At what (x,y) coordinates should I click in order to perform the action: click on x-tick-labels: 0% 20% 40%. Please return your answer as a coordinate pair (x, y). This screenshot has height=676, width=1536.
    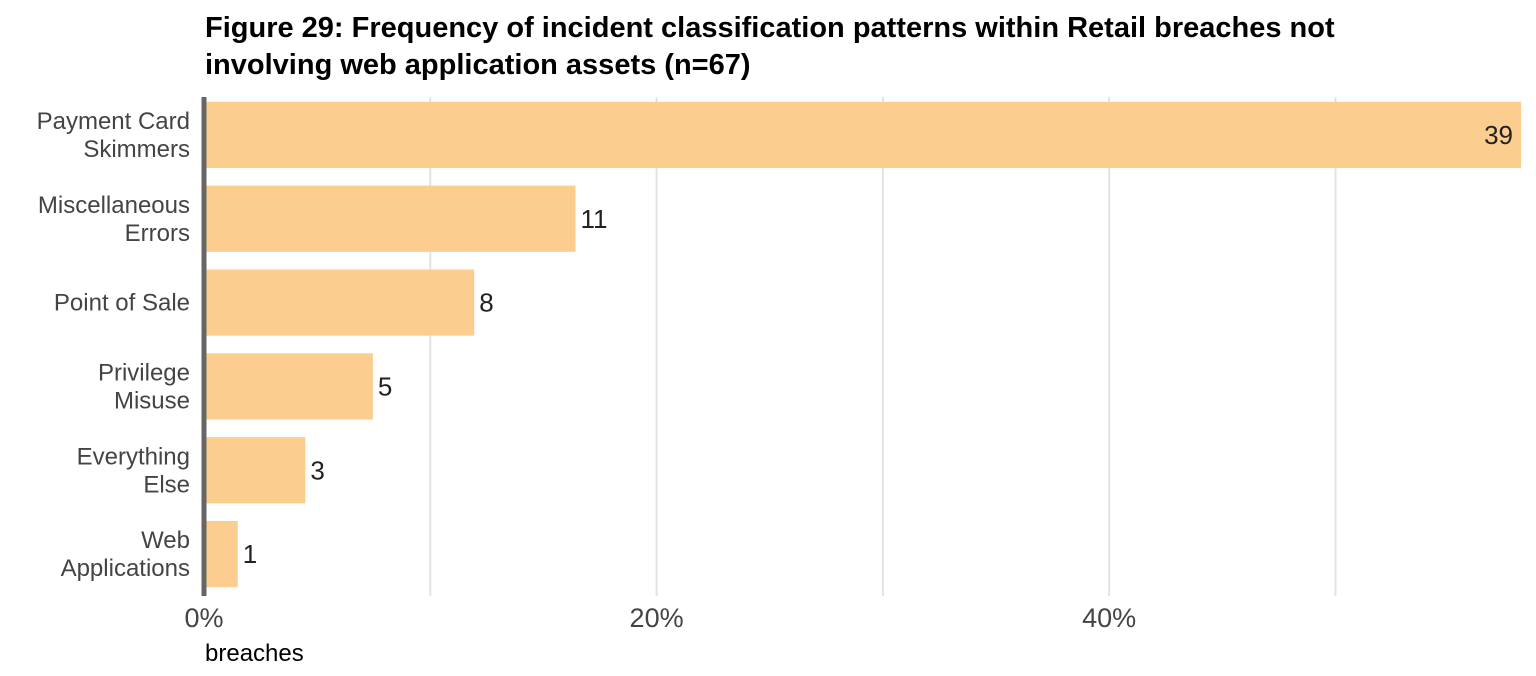
    Looking at the image, I should click on (660, 618).